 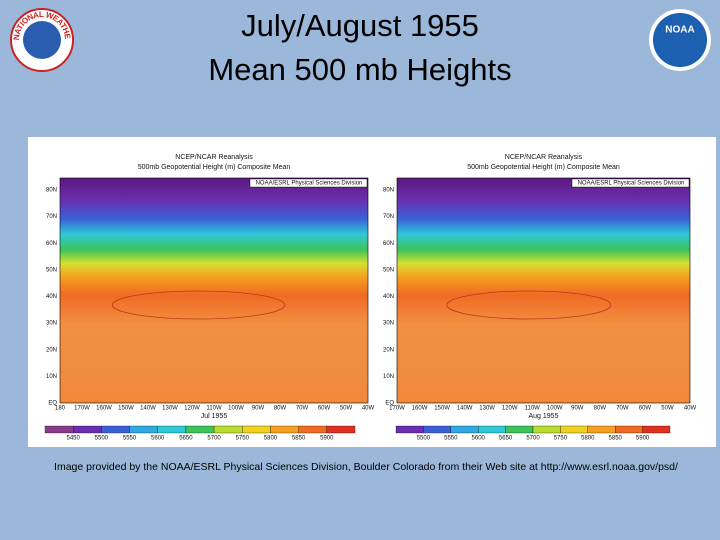 What do you see at coordinates (388, 350) in the screenshot?
I see `lat-label: 20N` at bounding box center [388, 350].